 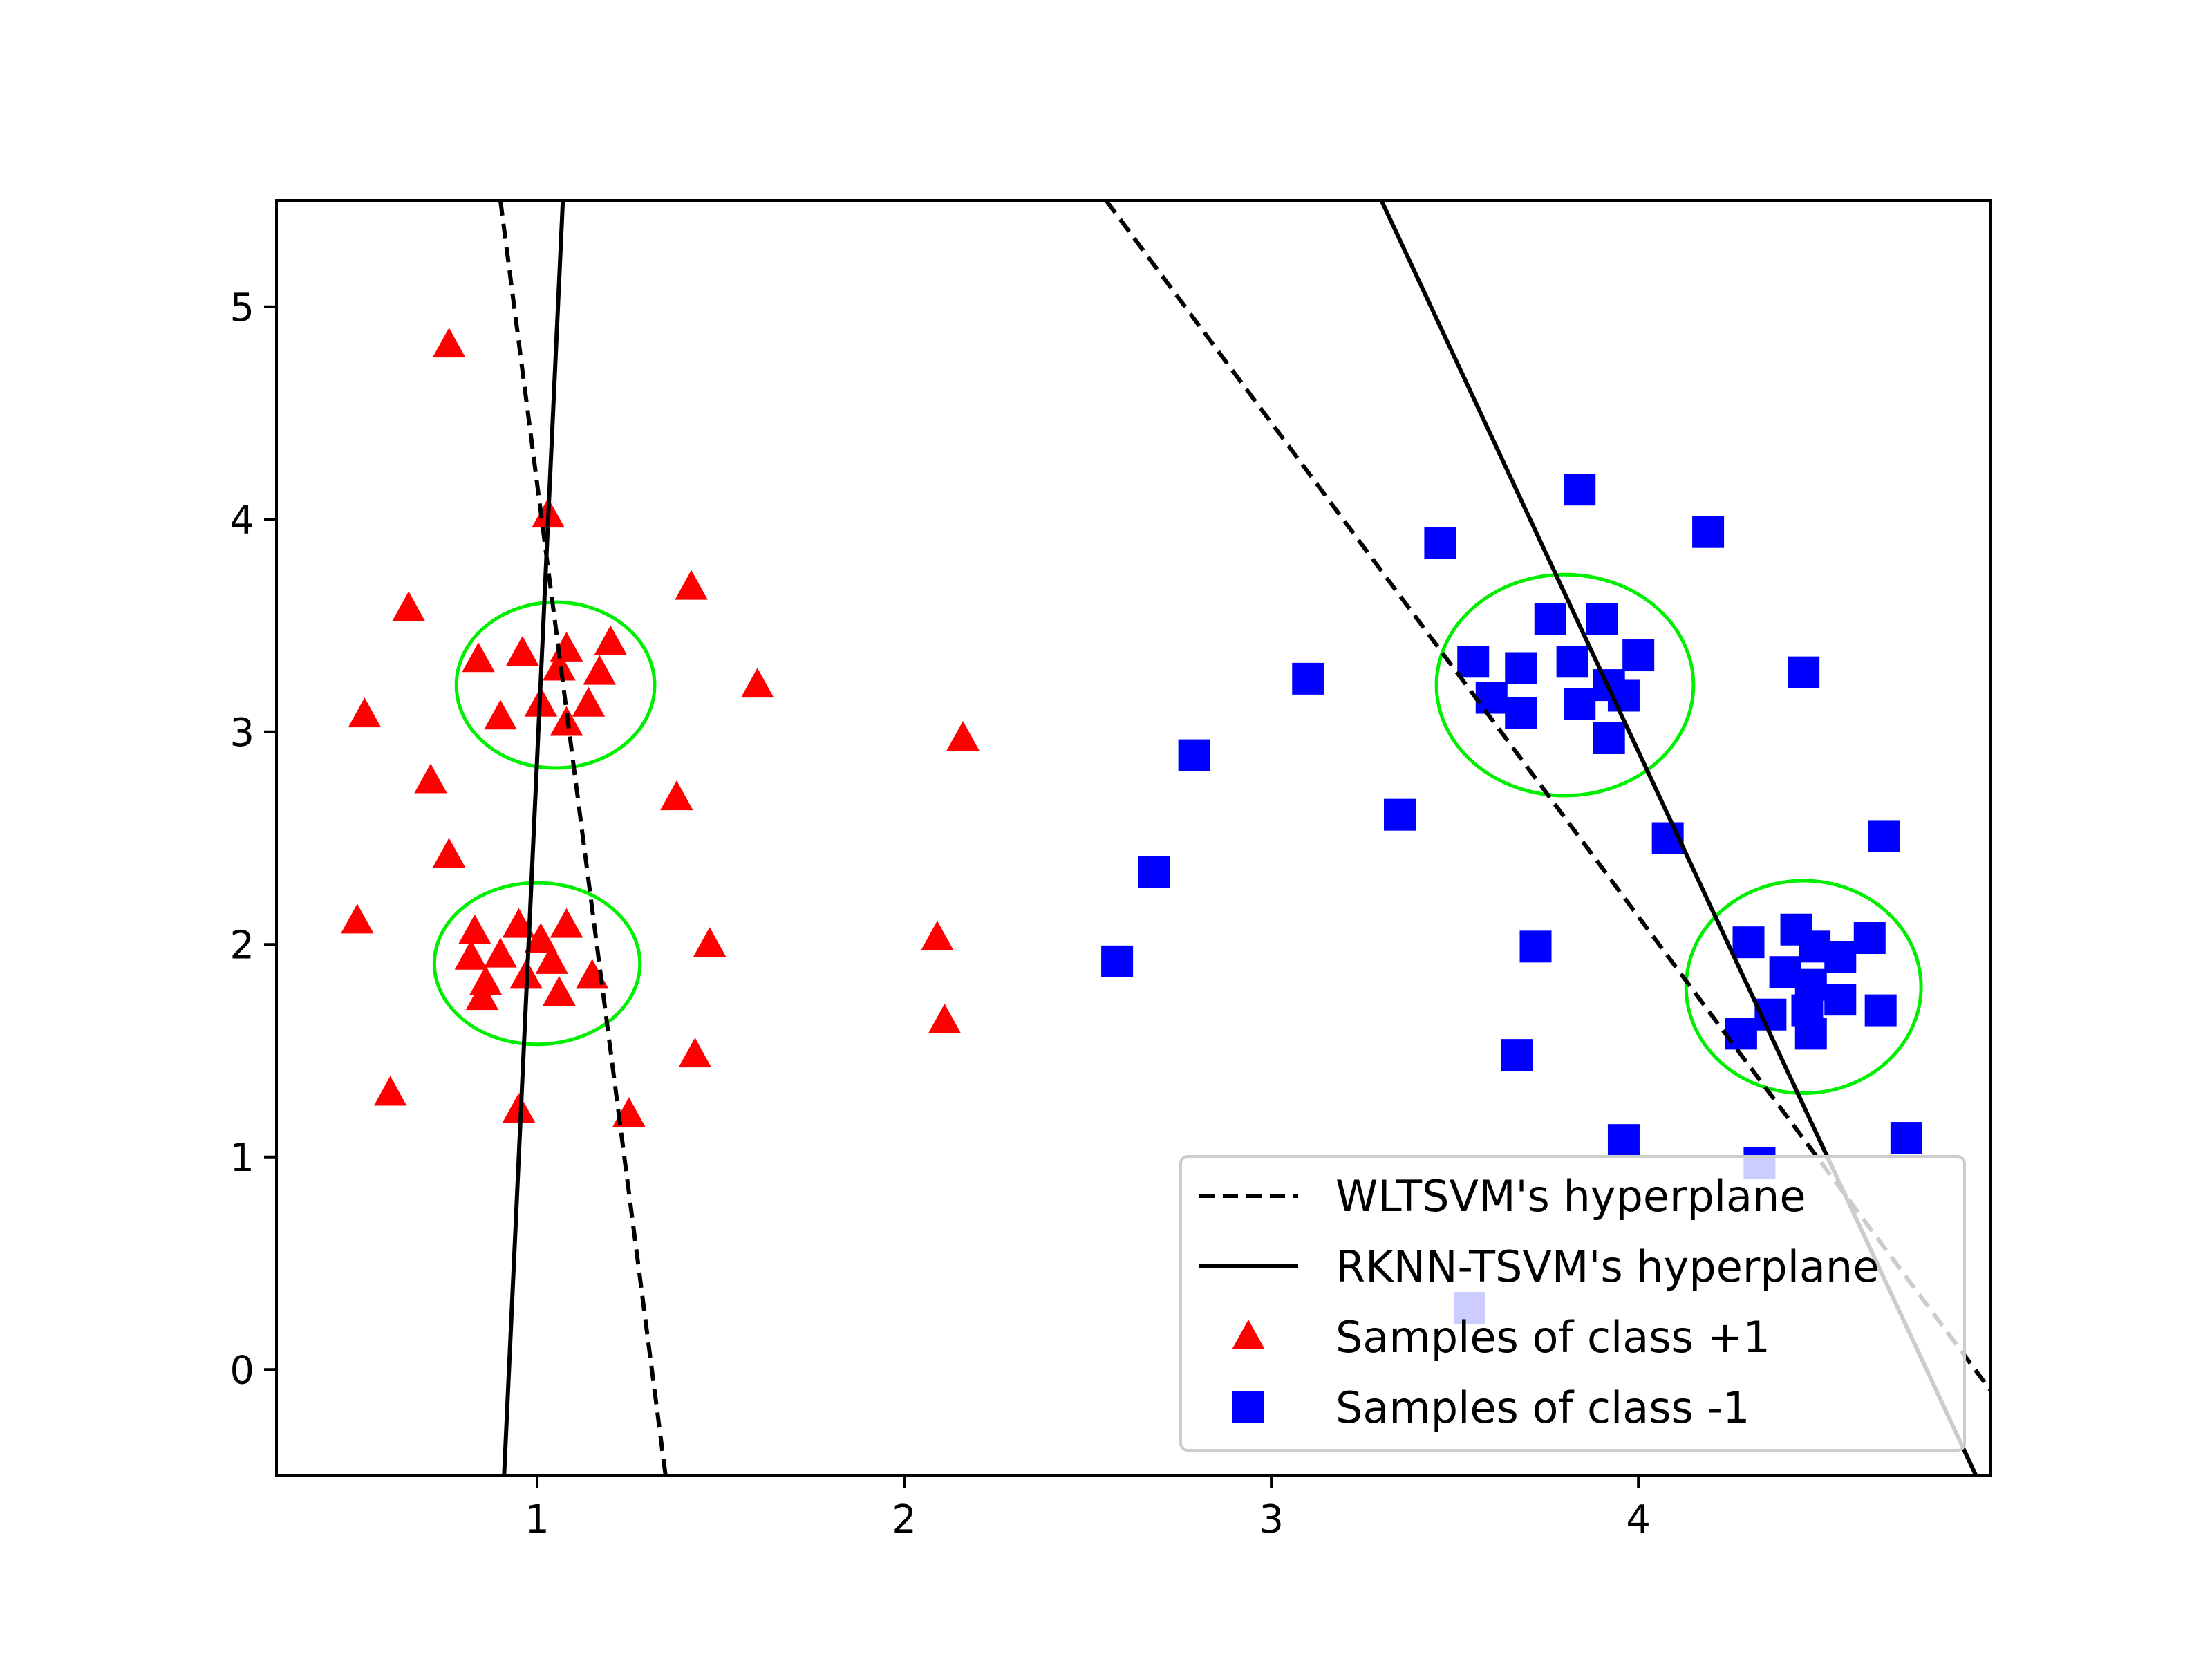 What do you see at coordinates (242, 520) in the screenshot?
I see `y-tick-label: 4` at bounding box center [242, 520].